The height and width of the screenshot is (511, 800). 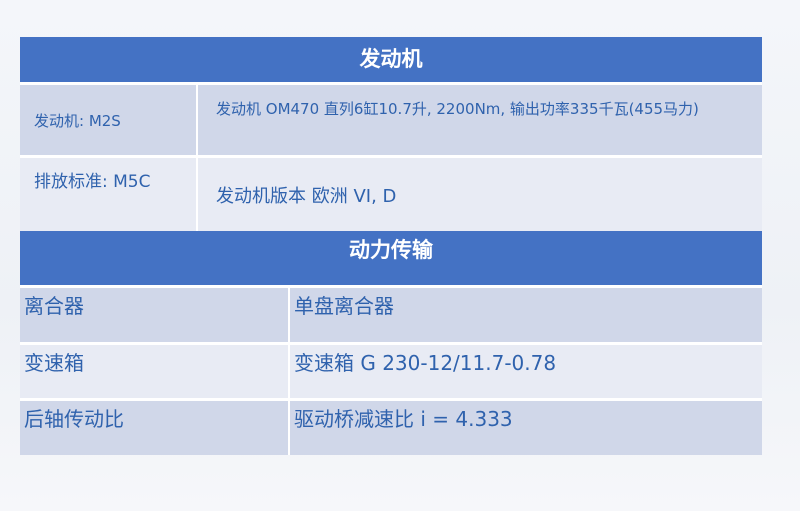 What do you see at coordinates (425, 363) in the screenshot?
I see `row-value: 变速箱 G 230-12/11.7-0.78` at bounding box center [425, 363].